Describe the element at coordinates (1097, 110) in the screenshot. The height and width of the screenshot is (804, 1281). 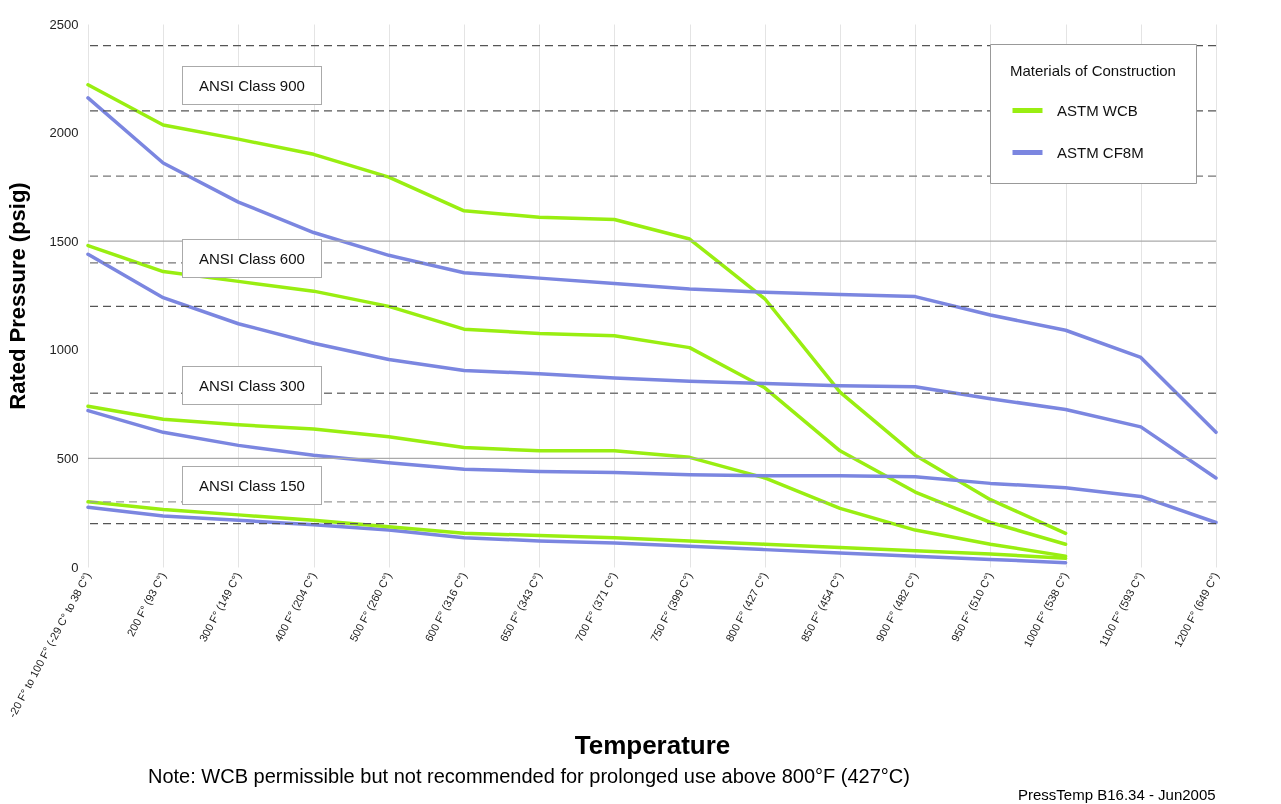
I see `legend-label: ASTM WCB` at that location.